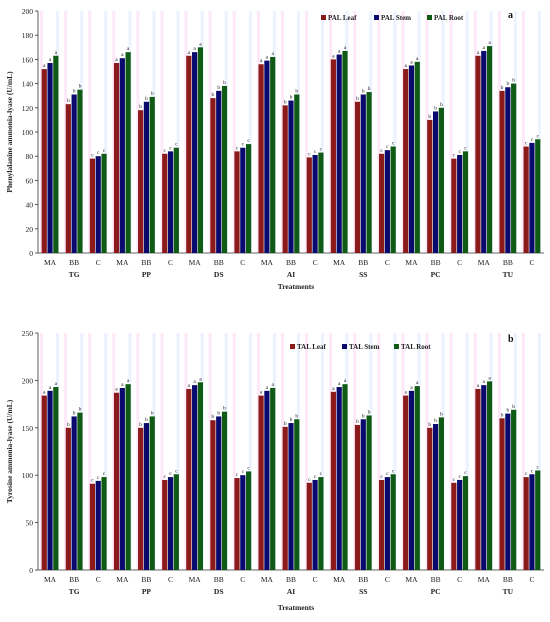 This screenshot has height=622, width=550. I want to click on x-axis-title: Treatments, so click(296, 286).